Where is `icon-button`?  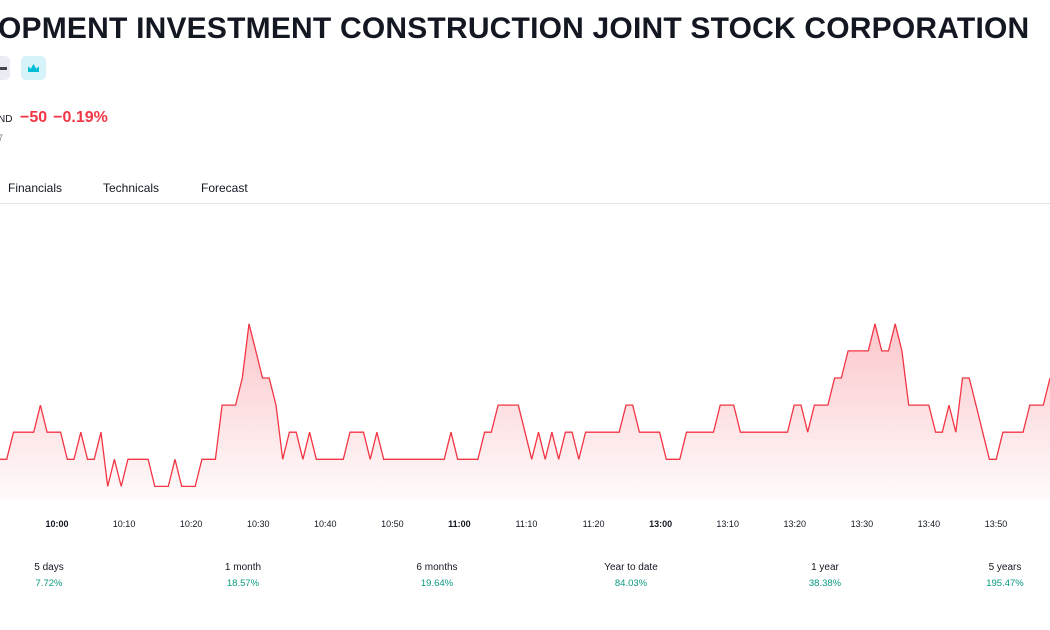
icon-button is located at coordinates (5, 68).